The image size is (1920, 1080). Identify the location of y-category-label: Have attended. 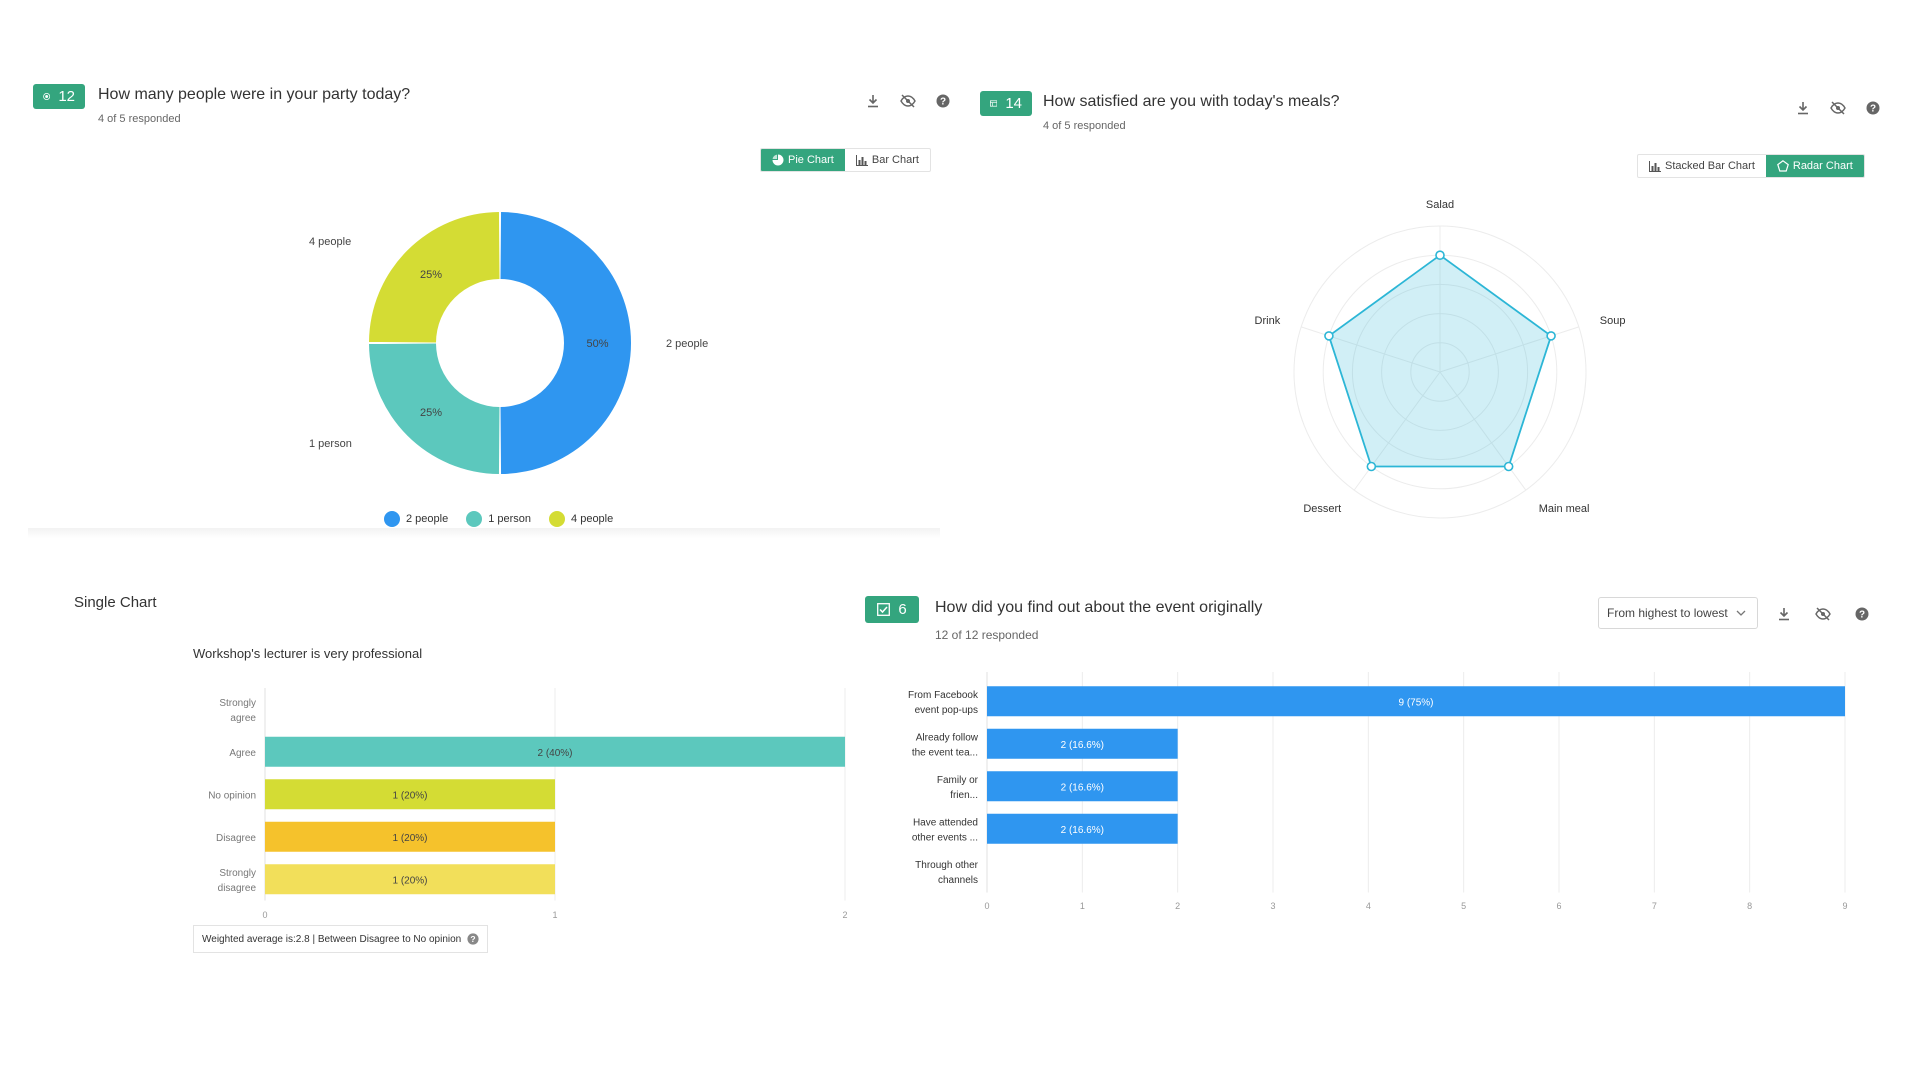
(945, 822).